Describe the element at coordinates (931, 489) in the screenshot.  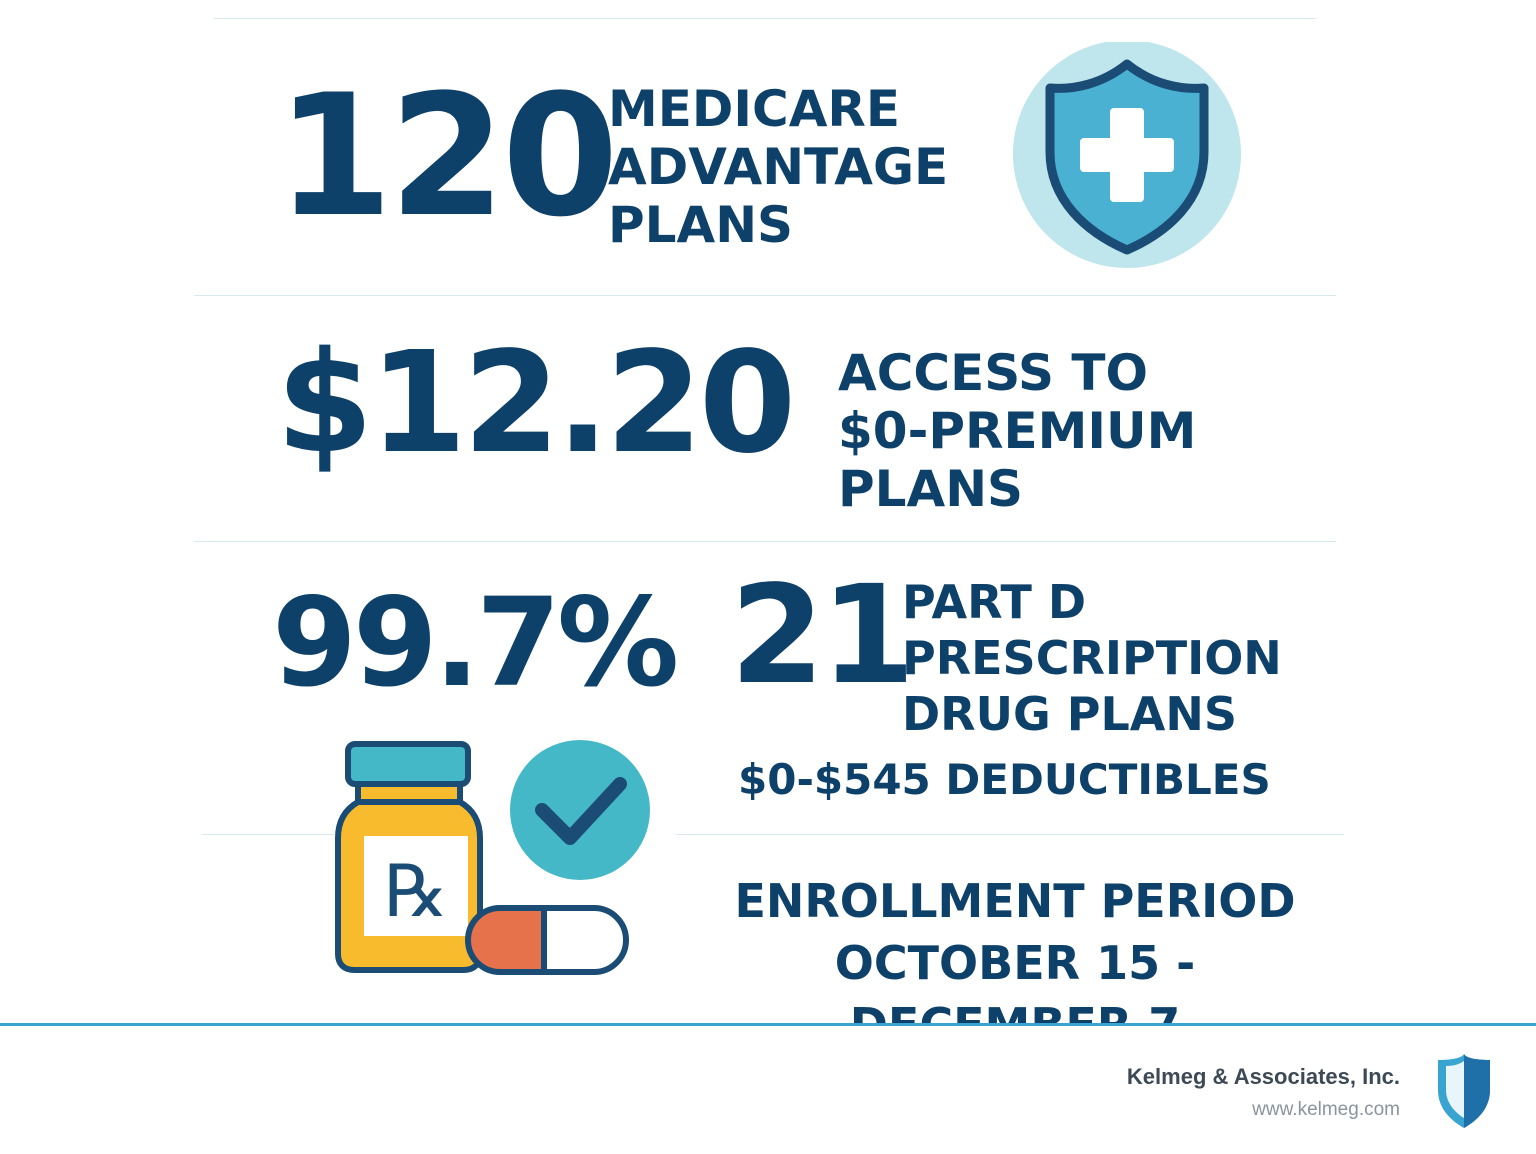
I see `premium-label-line-3: PLANS` at that location.